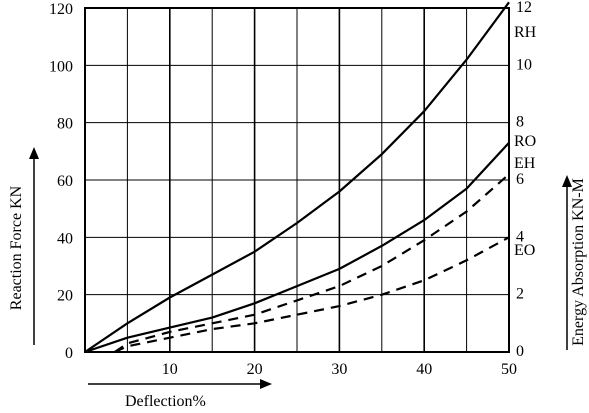 This screenshot has width=589, height=413. What do you see at coordinates (255, 369) in the screenshot?
I see `x-tick-label: 20` at bounding box center [255, 369].